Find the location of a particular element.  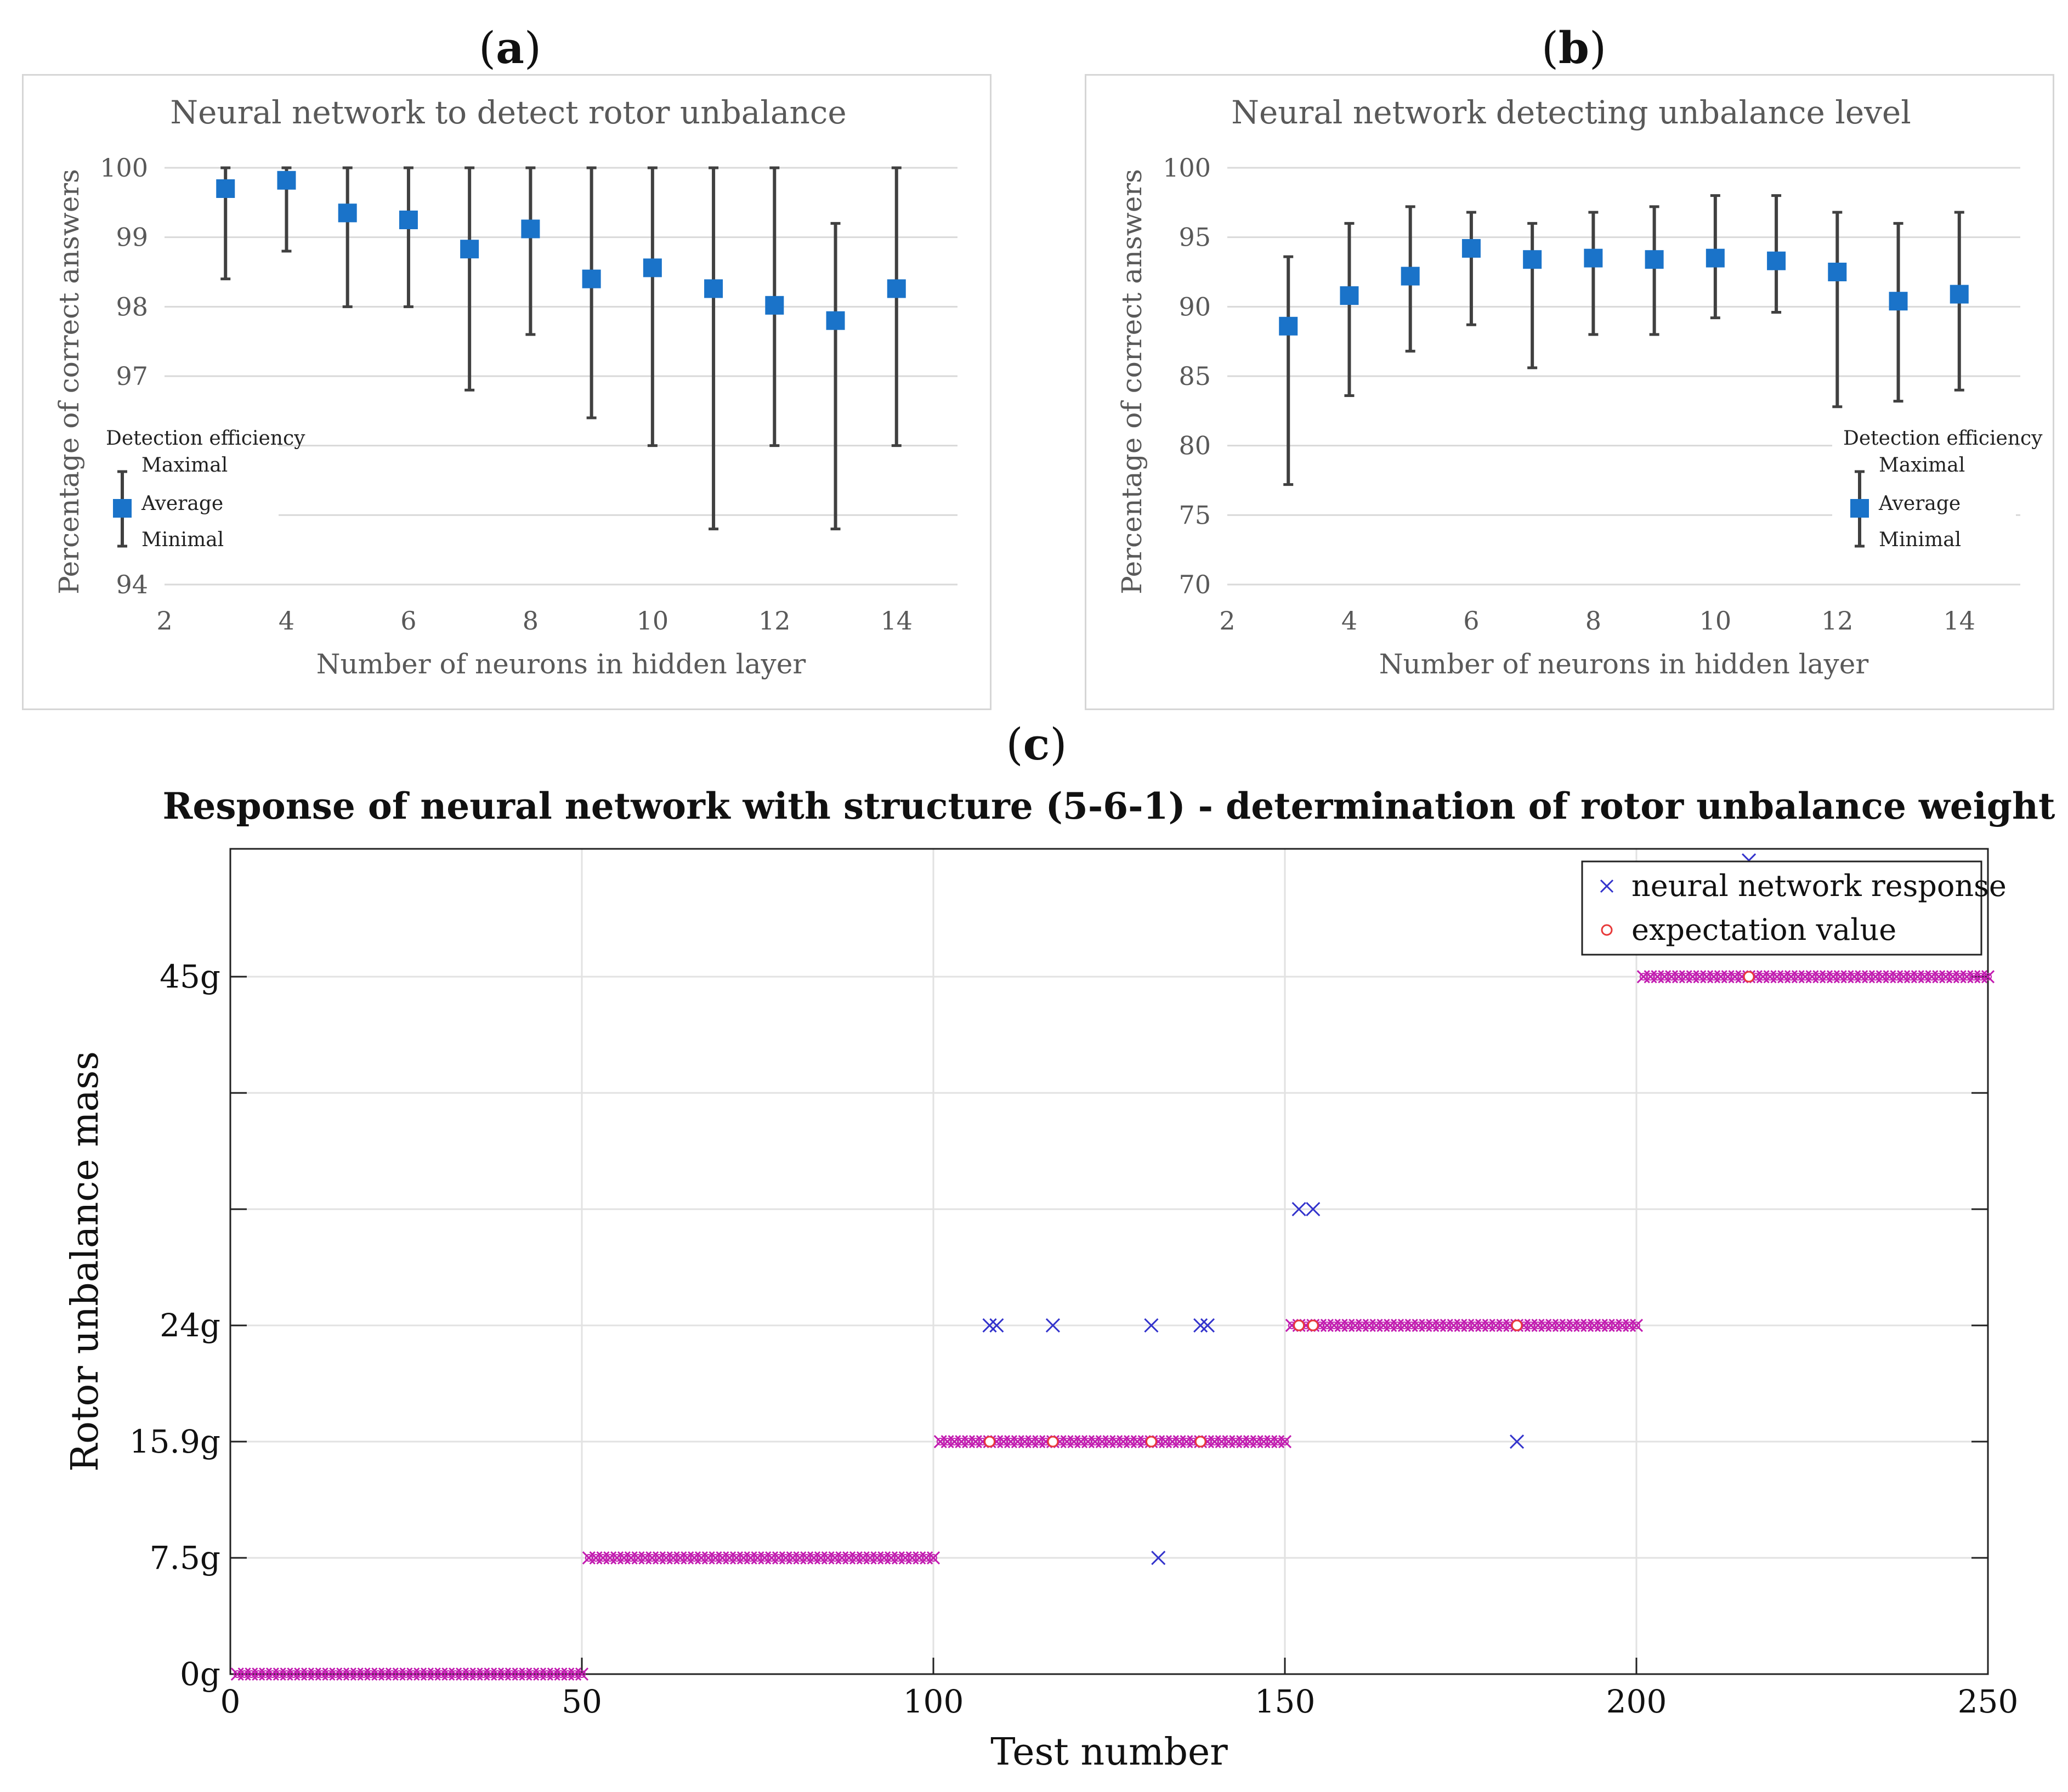

y-tick-label: 0g is located at coordinates (200, 1674).